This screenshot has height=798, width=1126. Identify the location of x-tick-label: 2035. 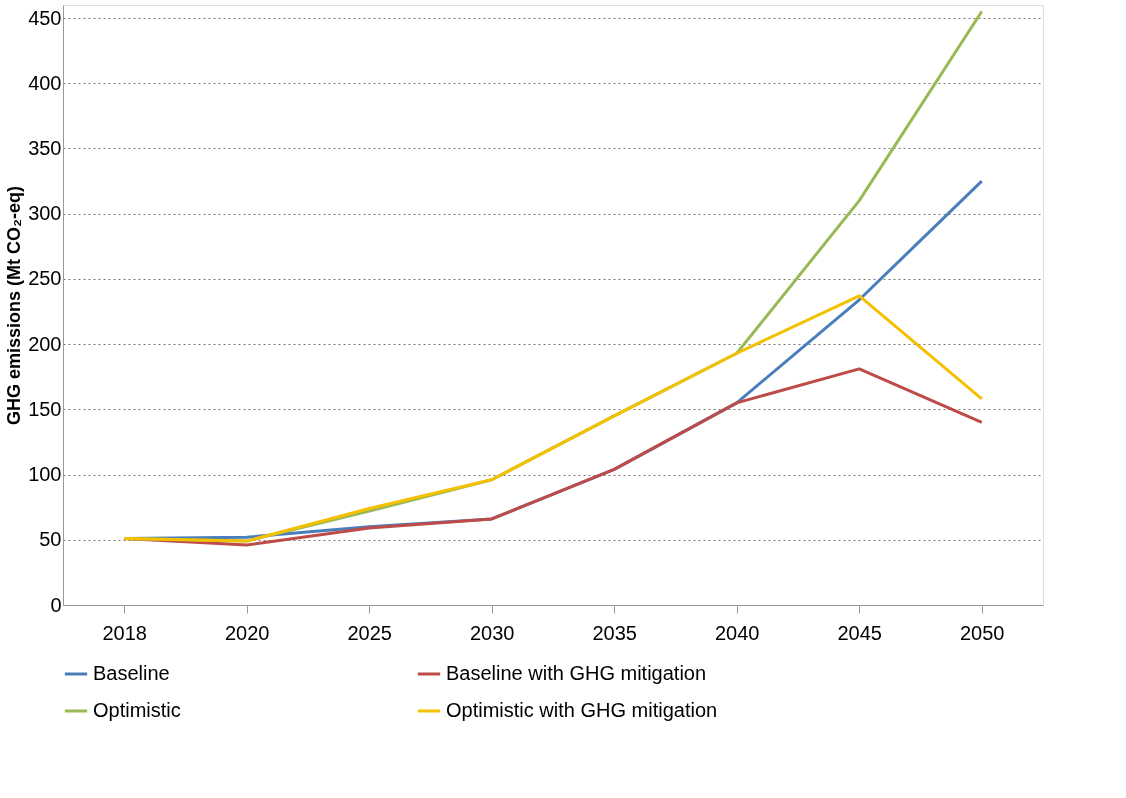
(614, 632).